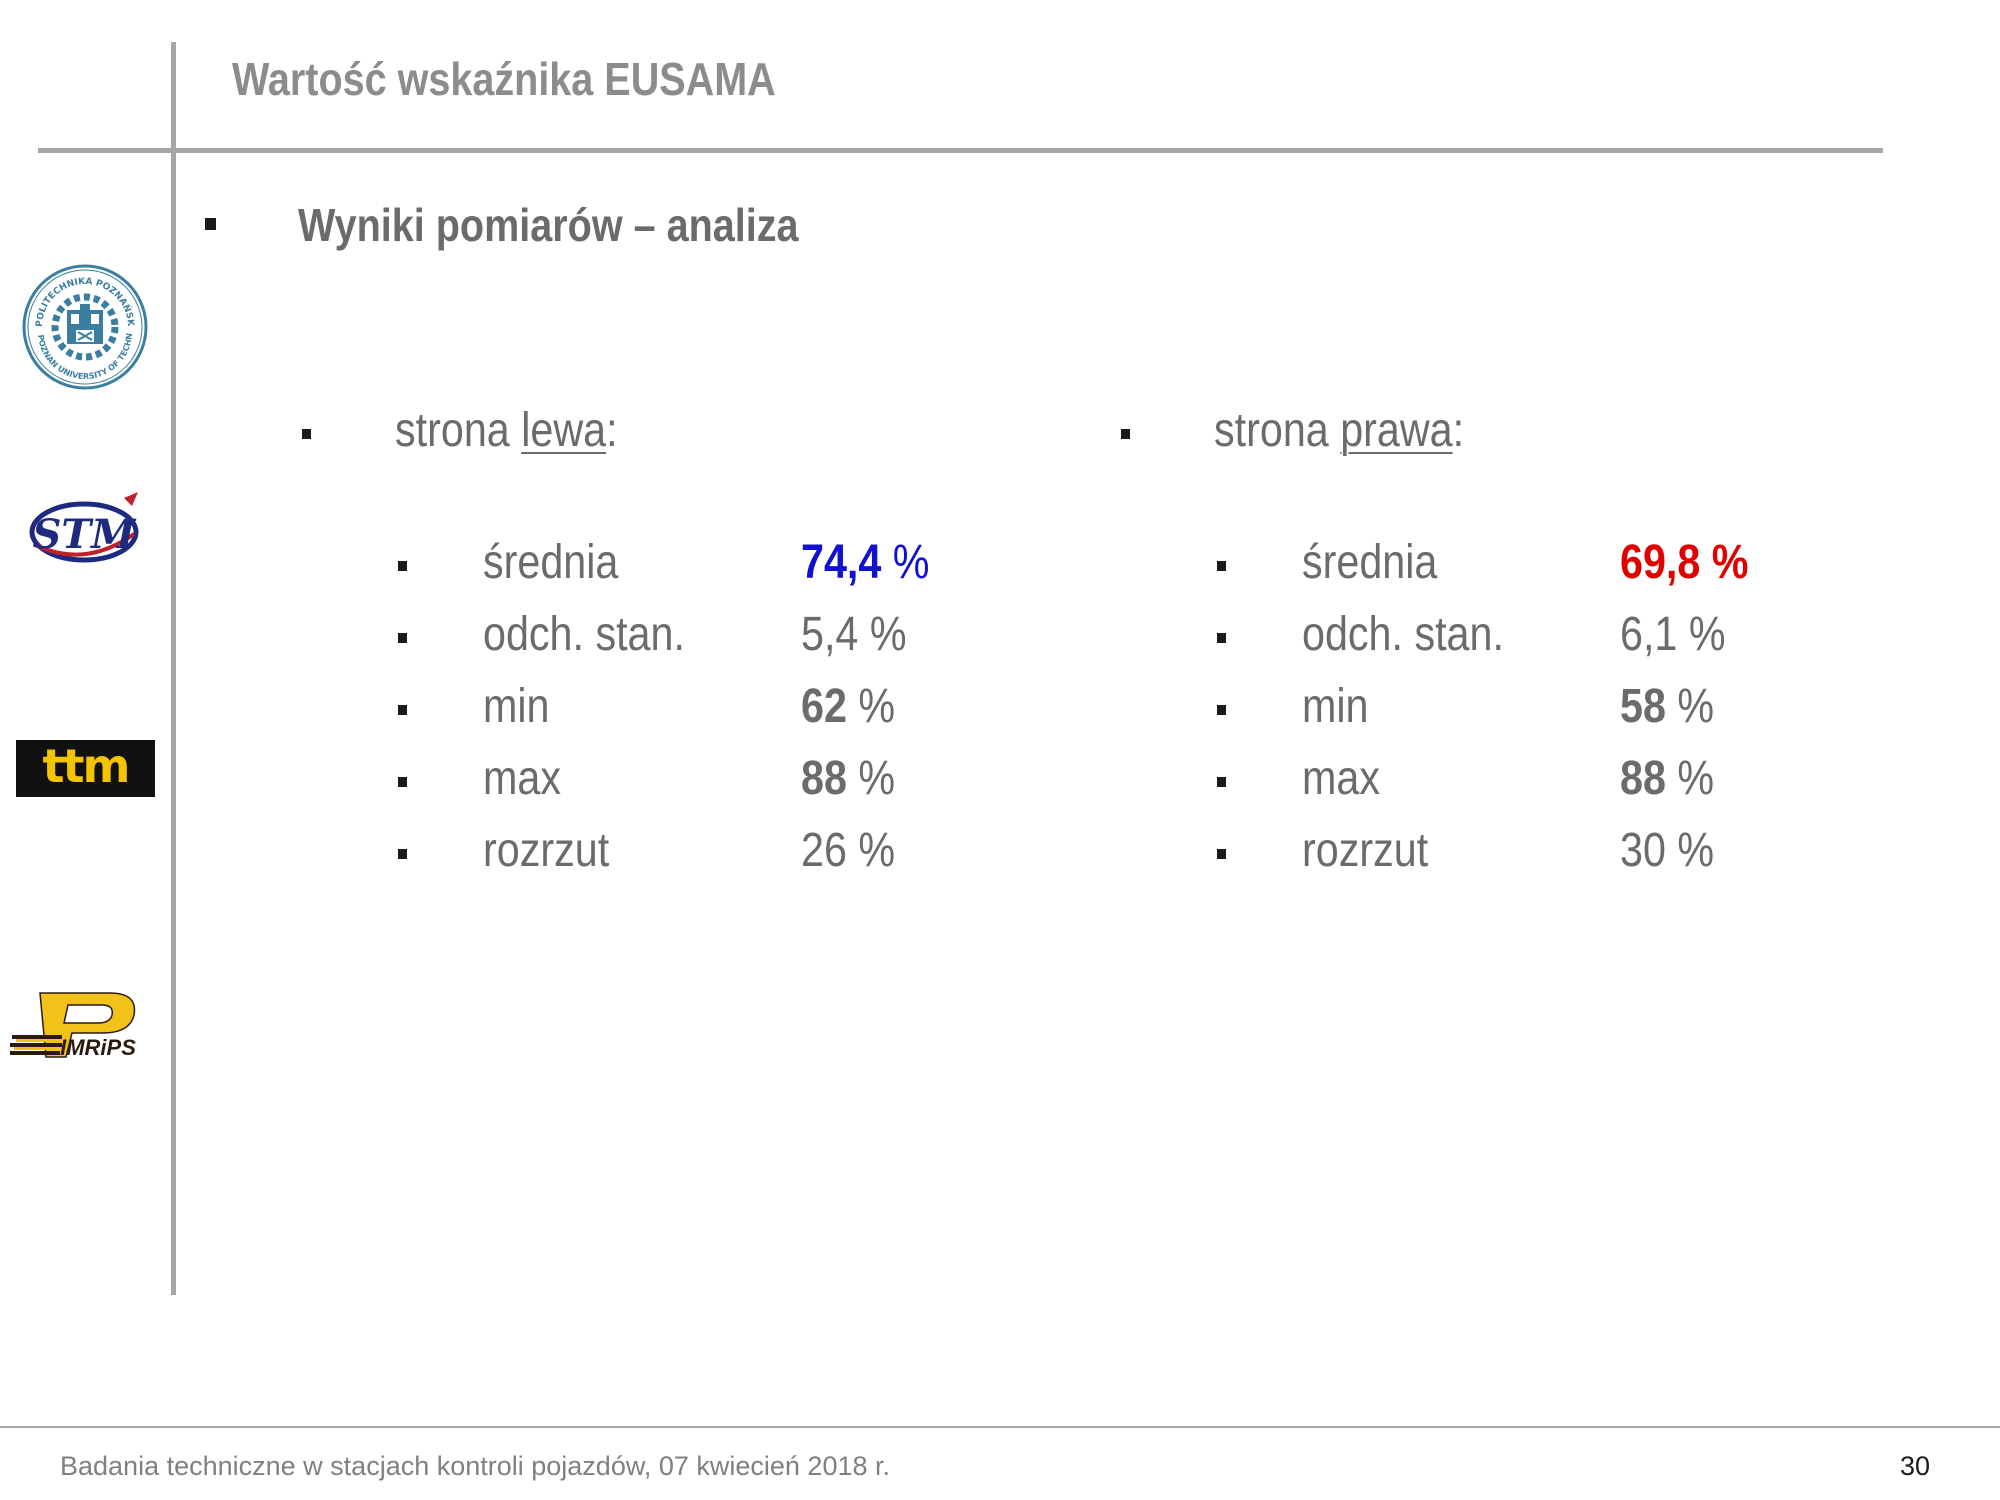 The height and width of the screenshot is (1500, 2000). What do you see at coordinates (1125, 434) in the screenshot?
I see `right-heading-bullet` at bounding box center [1125, 434].